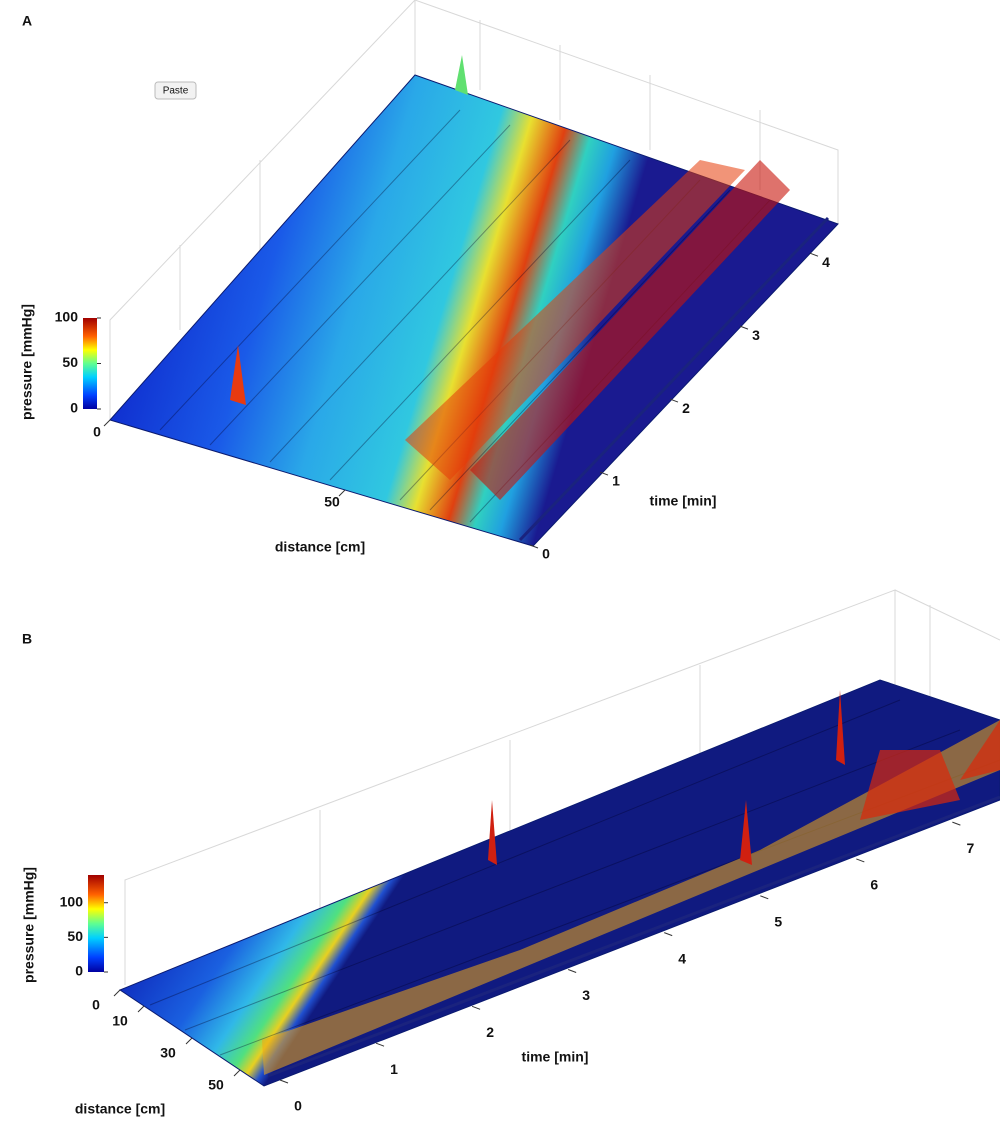 This screenshot has height=1123, width=1000. What do you see at coordinates (27, 21) in the screenshot?
I see `panel-label: A` at bounding box center [27, 21].